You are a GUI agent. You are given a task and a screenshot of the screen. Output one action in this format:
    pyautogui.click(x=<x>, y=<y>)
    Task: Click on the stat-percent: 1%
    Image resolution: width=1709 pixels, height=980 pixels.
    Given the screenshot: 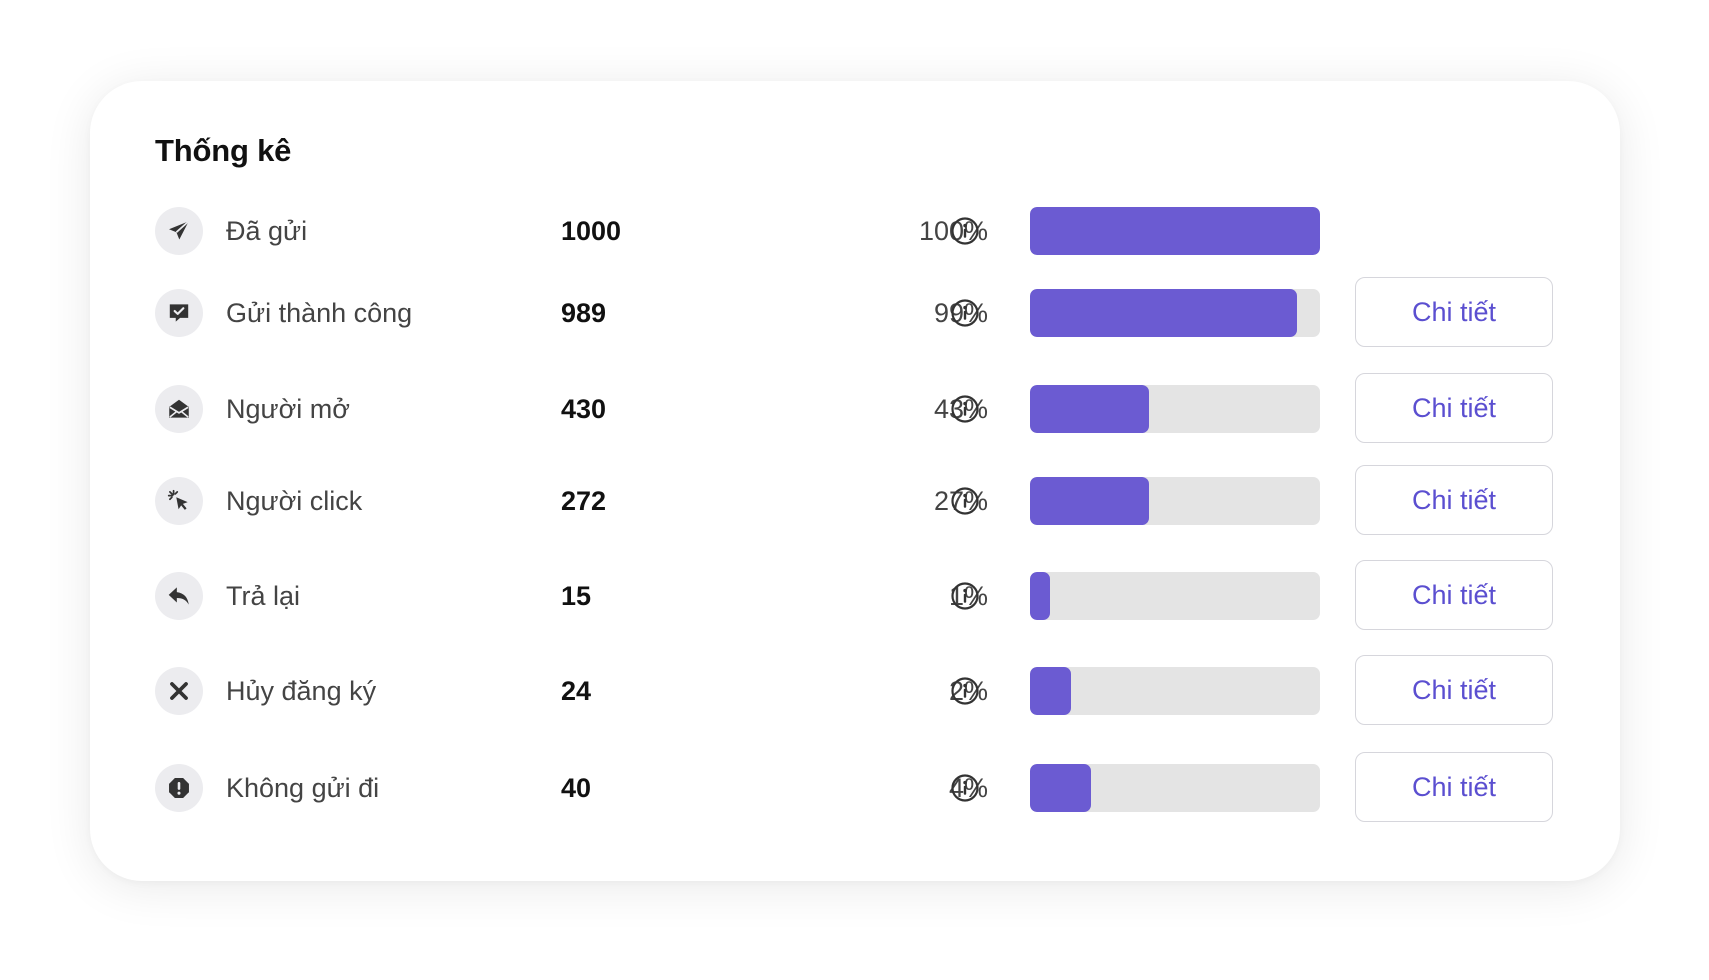 What is the action you would take?
    pyautogui.click(x=968, y=596)
    